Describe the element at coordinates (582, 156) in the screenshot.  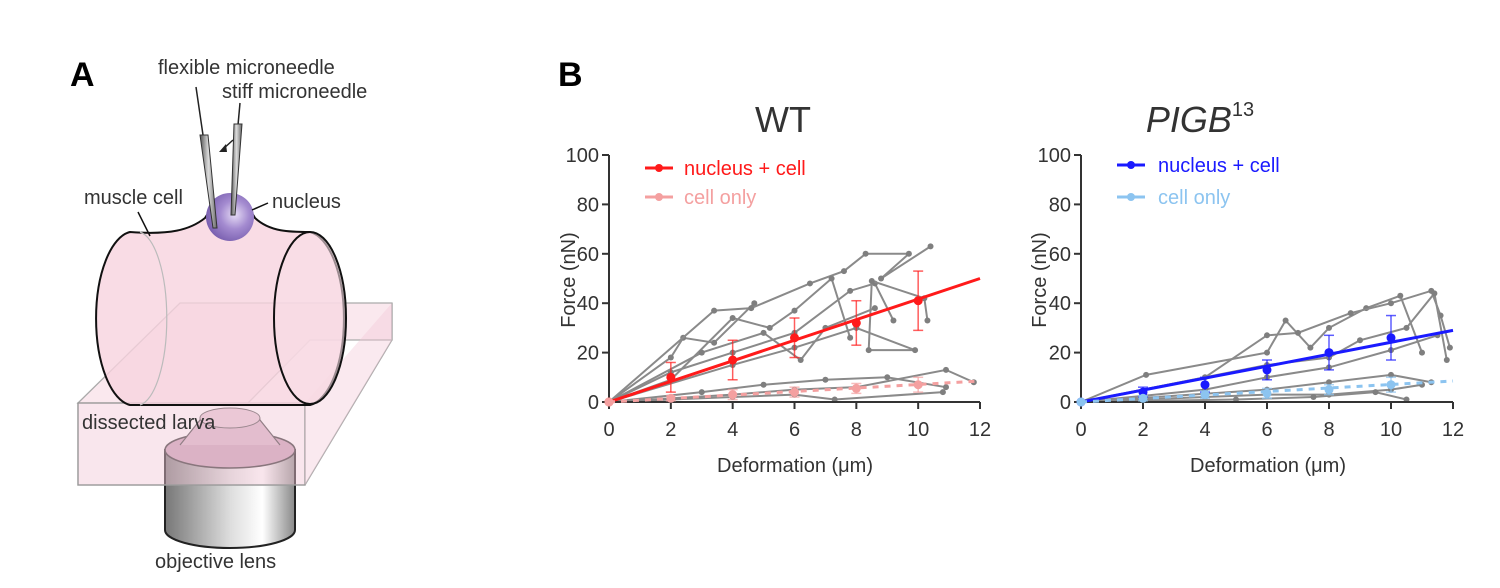
I see `y-tick-label: 100` at that location.